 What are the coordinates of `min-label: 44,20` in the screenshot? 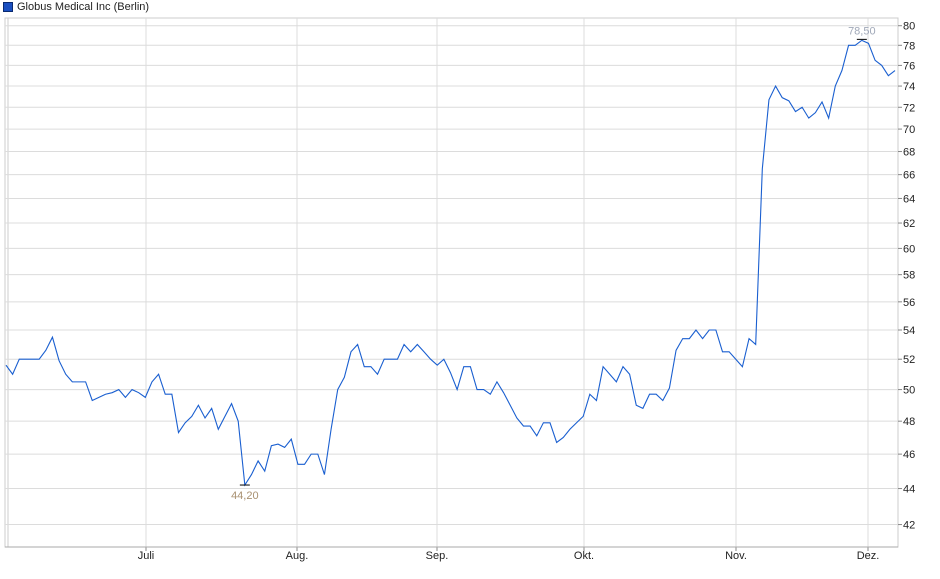 It's located at (245, 496).